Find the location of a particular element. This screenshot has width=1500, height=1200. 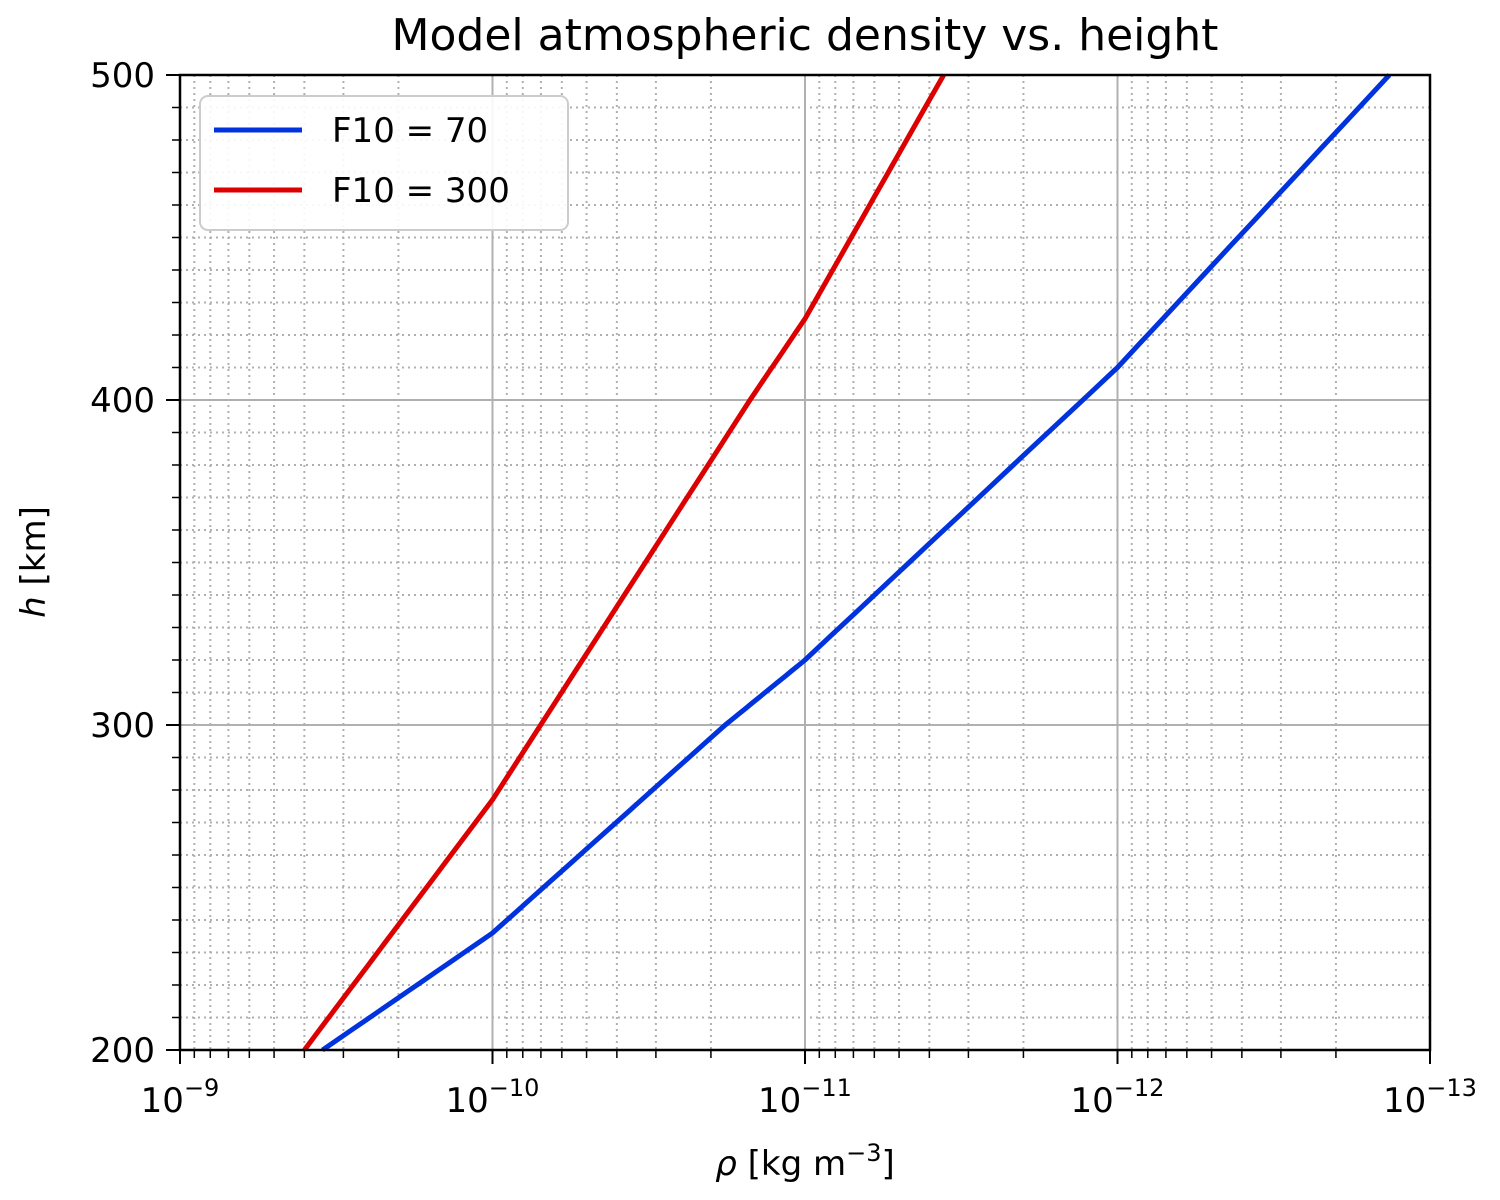

y-axis-unit: [km] is located at coordinates (34, 551).